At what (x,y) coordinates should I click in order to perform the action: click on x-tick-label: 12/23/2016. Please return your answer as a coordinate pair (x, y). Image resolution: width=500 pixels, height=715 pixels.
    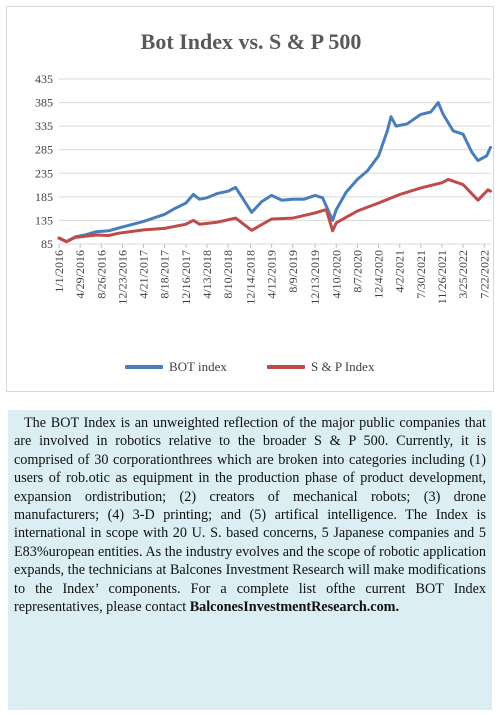
    Looking at the image, I should click on (122, 277).